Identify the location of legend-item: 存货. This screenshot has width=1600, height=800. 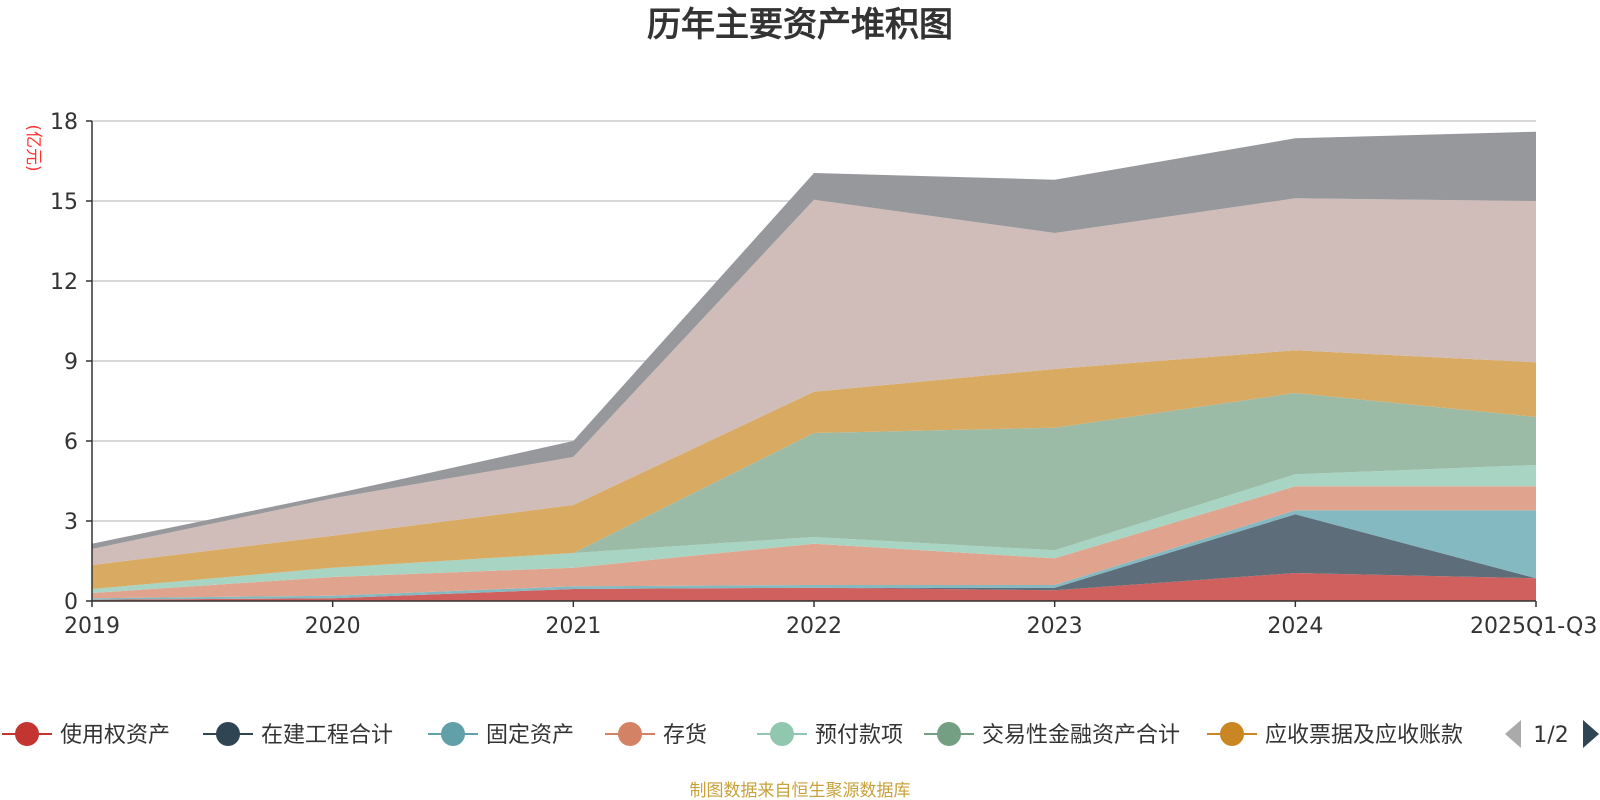
(656, 735).